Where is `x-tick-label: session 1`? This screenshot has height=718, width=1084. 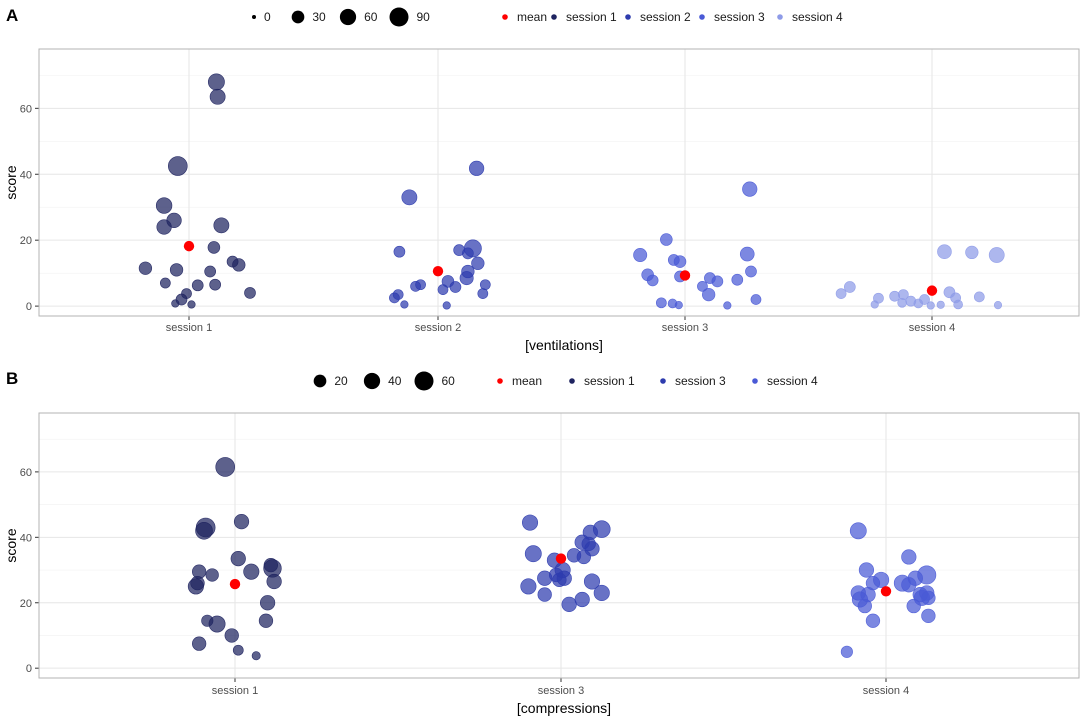 x-tick-label: session 1 is located at coordinates (235, 691).